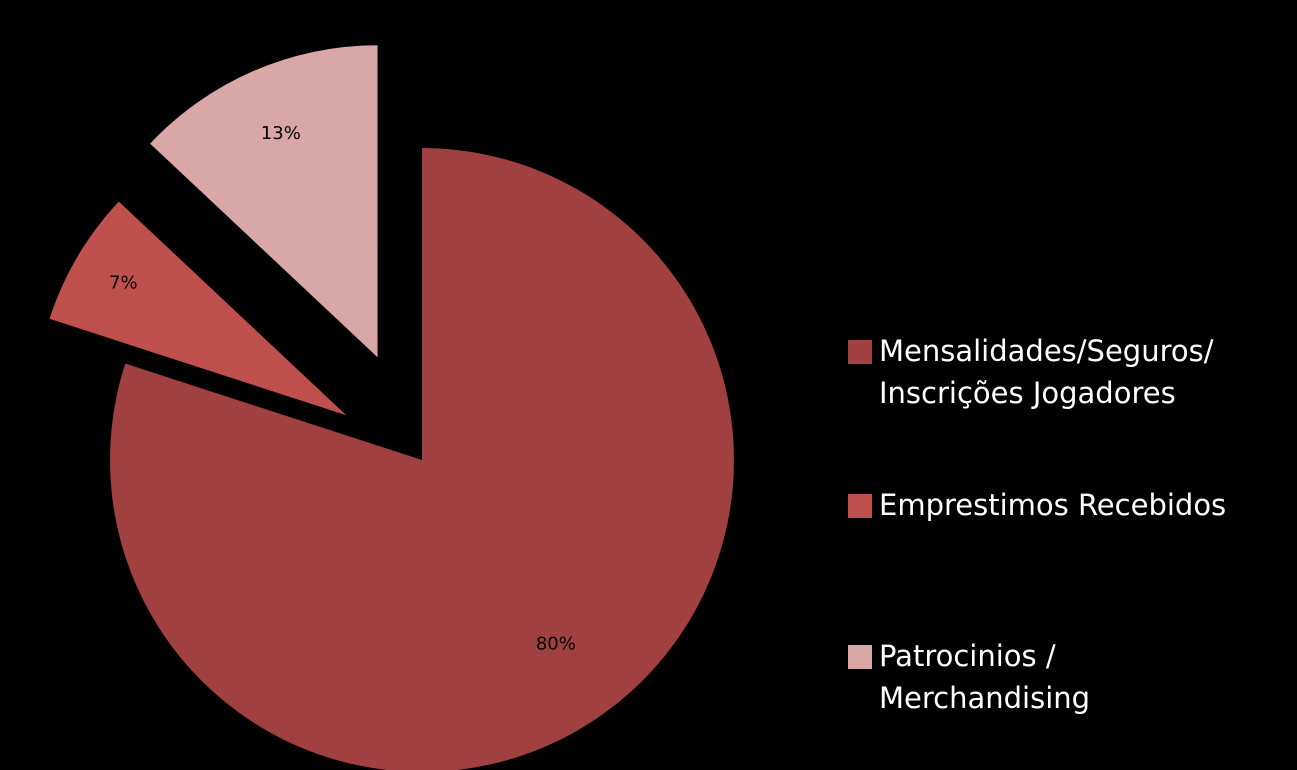 The height and width of the screenshot is (770, 1297). Describe the element at coordinates (198, 308) in the screenshot. I see `pie-slice-emprestimos` at that location.